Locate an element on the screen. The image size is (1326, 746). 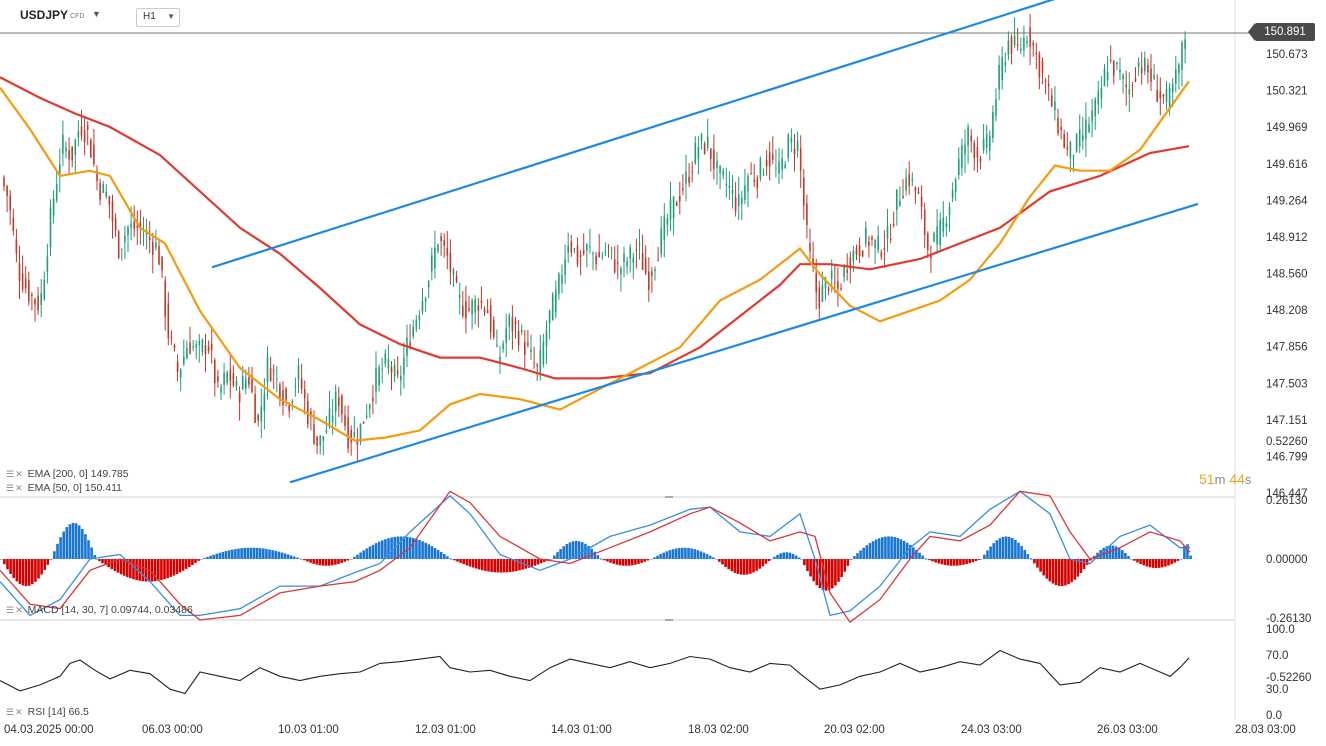
symbol-dropdown-icon: ▼ is located at coordinates (96, 14).